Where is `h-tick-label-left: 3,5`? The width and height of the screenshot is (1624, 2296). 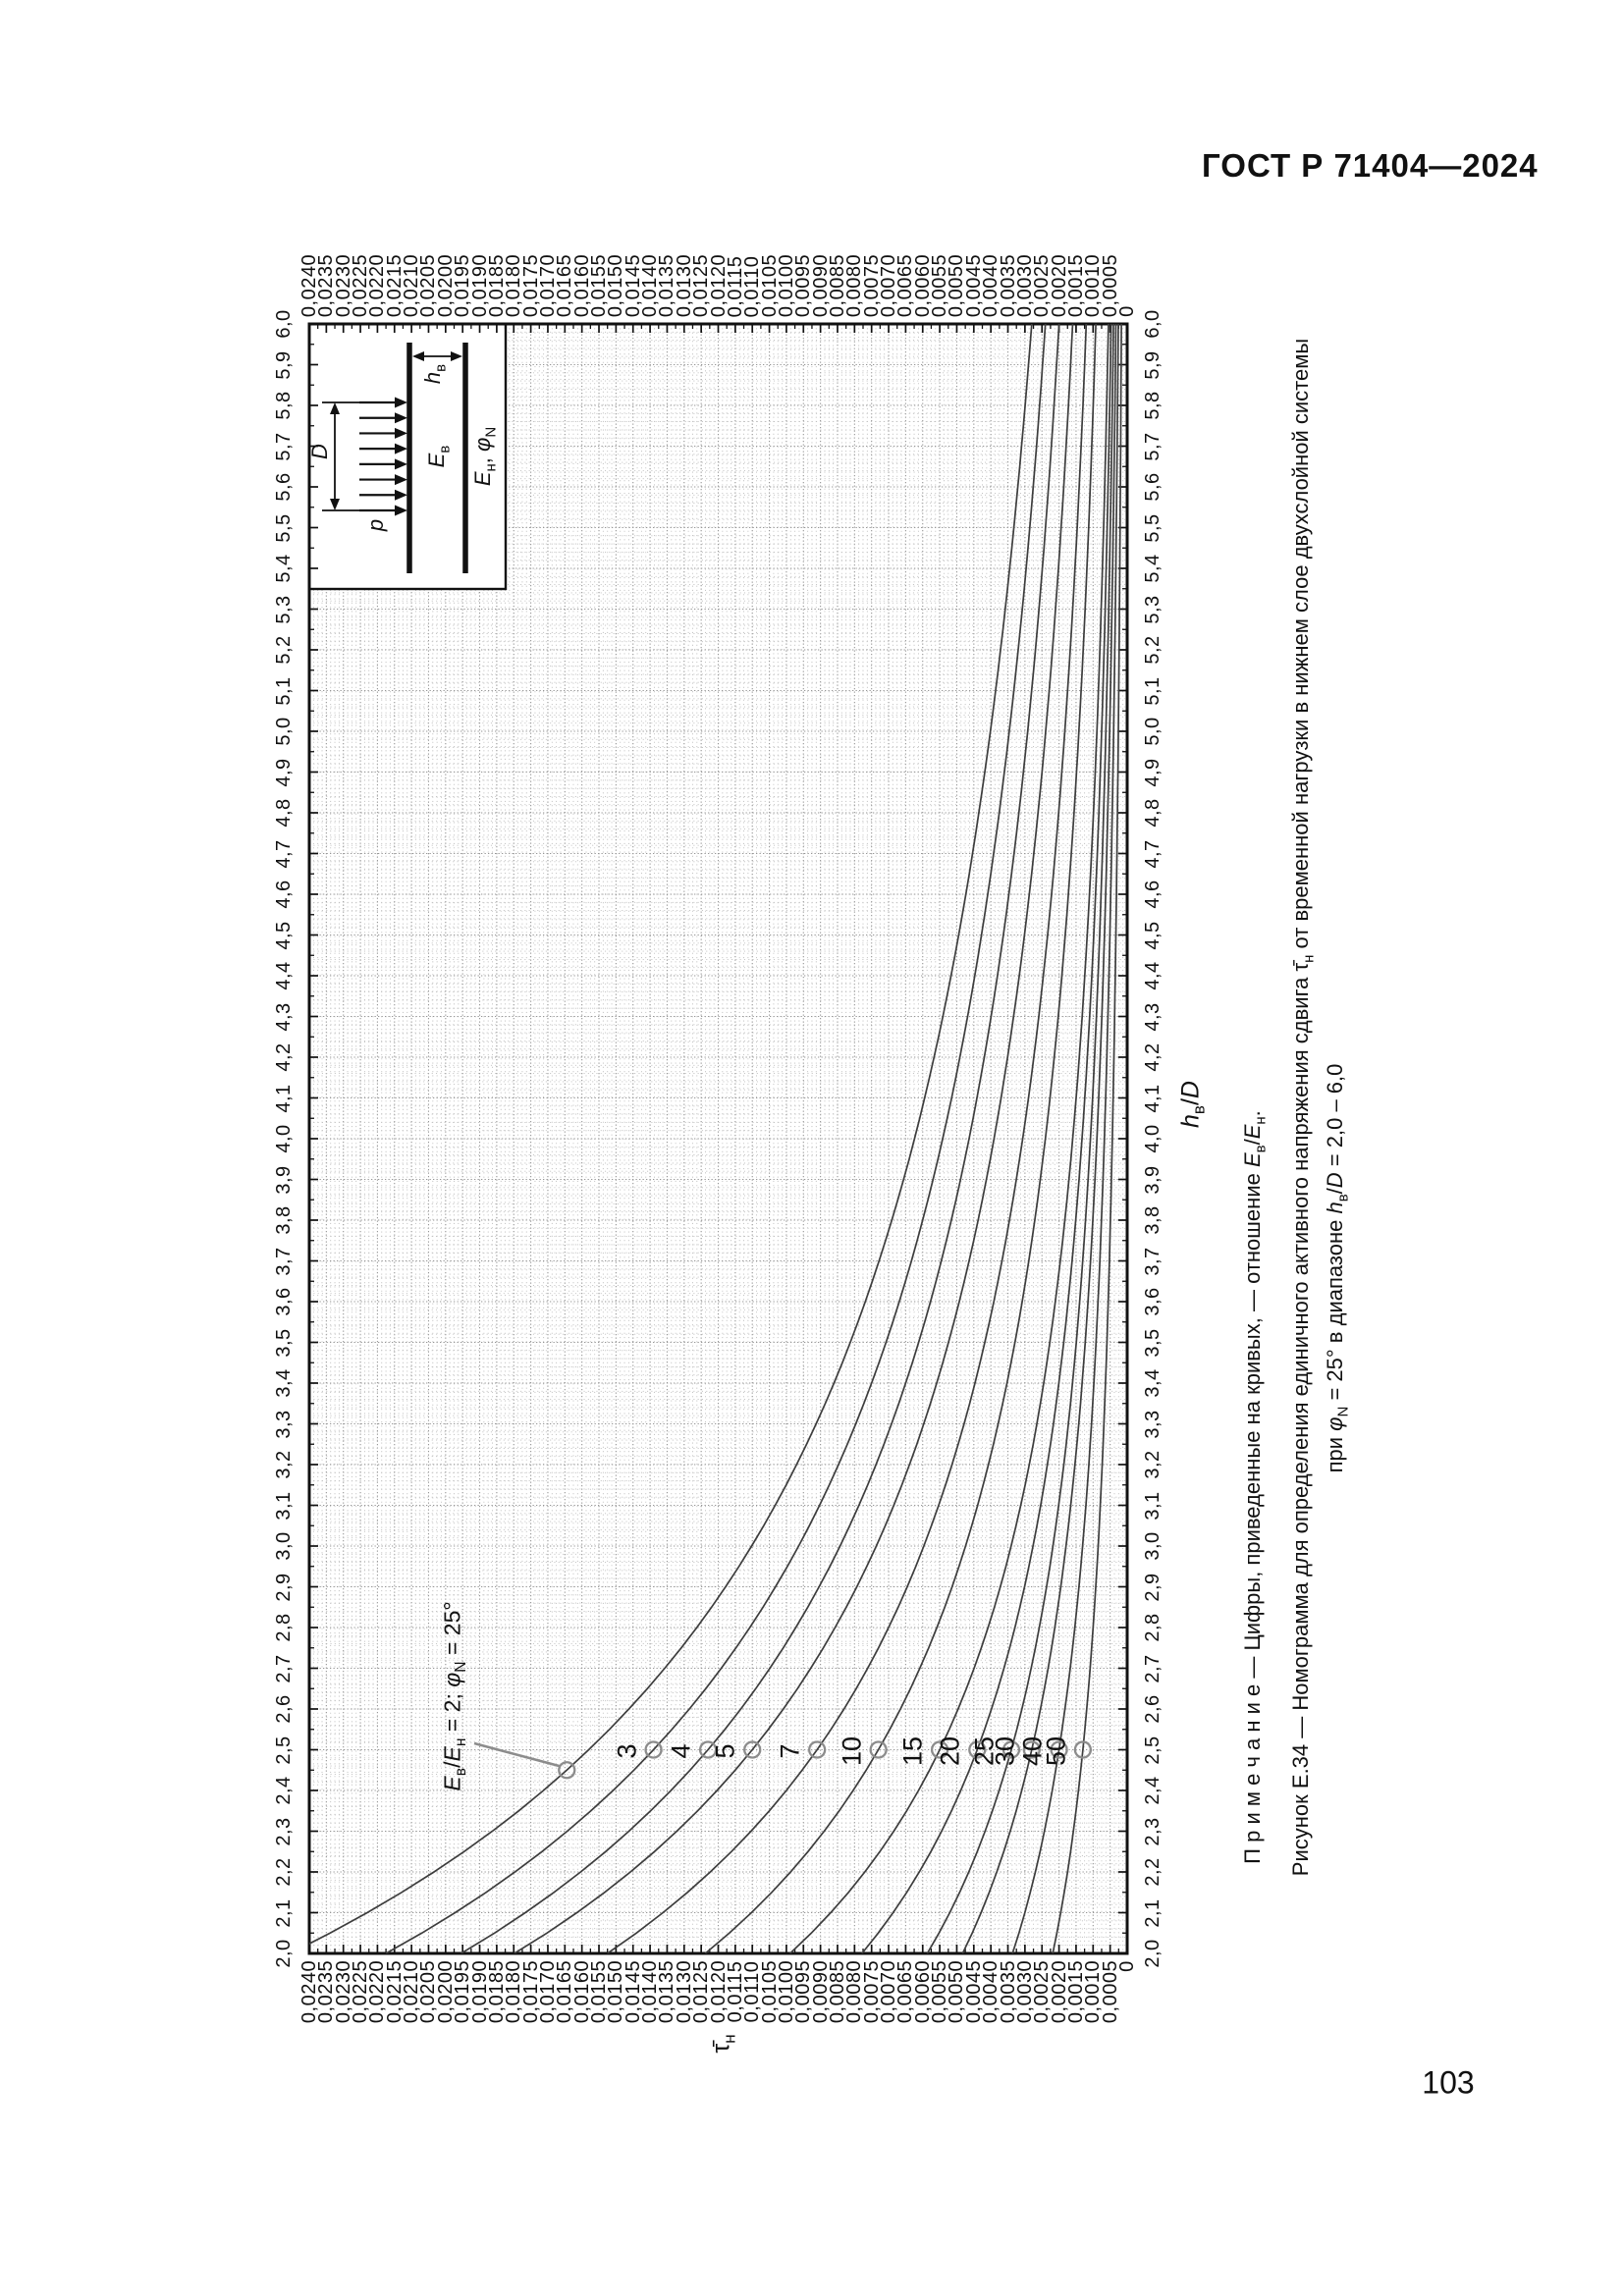
h-tick-label-left: 3,5 is located at coordinates (284, 1342).